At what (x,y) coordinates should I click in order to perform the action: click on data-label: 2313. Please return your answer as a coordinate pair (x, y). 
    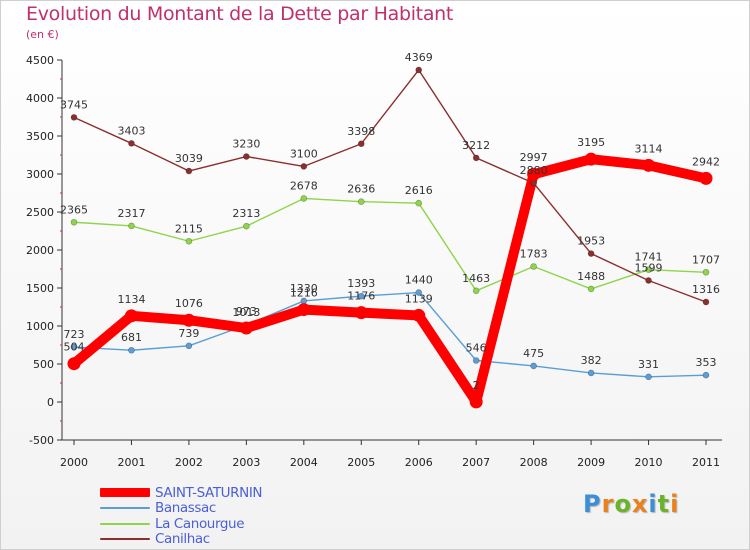
    Looking at the image, I should click on (246, 213).